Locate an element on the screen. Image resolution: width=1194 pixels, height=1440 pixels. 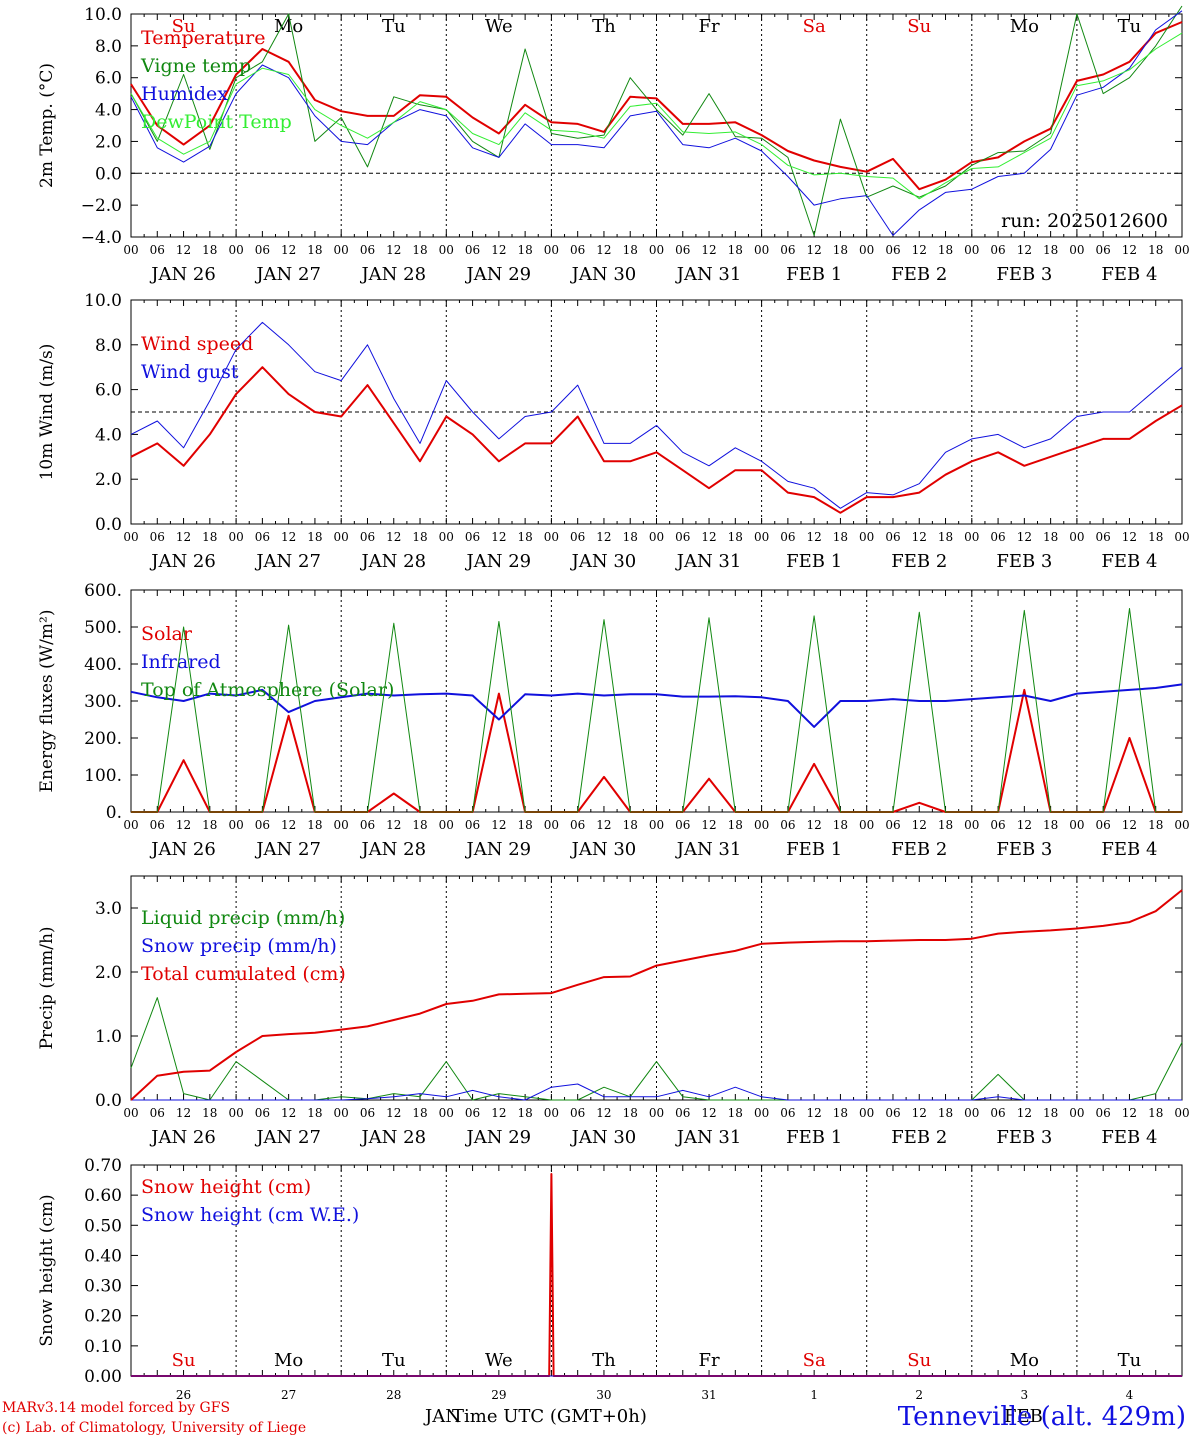
weekday-label: Th is located at coordinates (604, 1360).